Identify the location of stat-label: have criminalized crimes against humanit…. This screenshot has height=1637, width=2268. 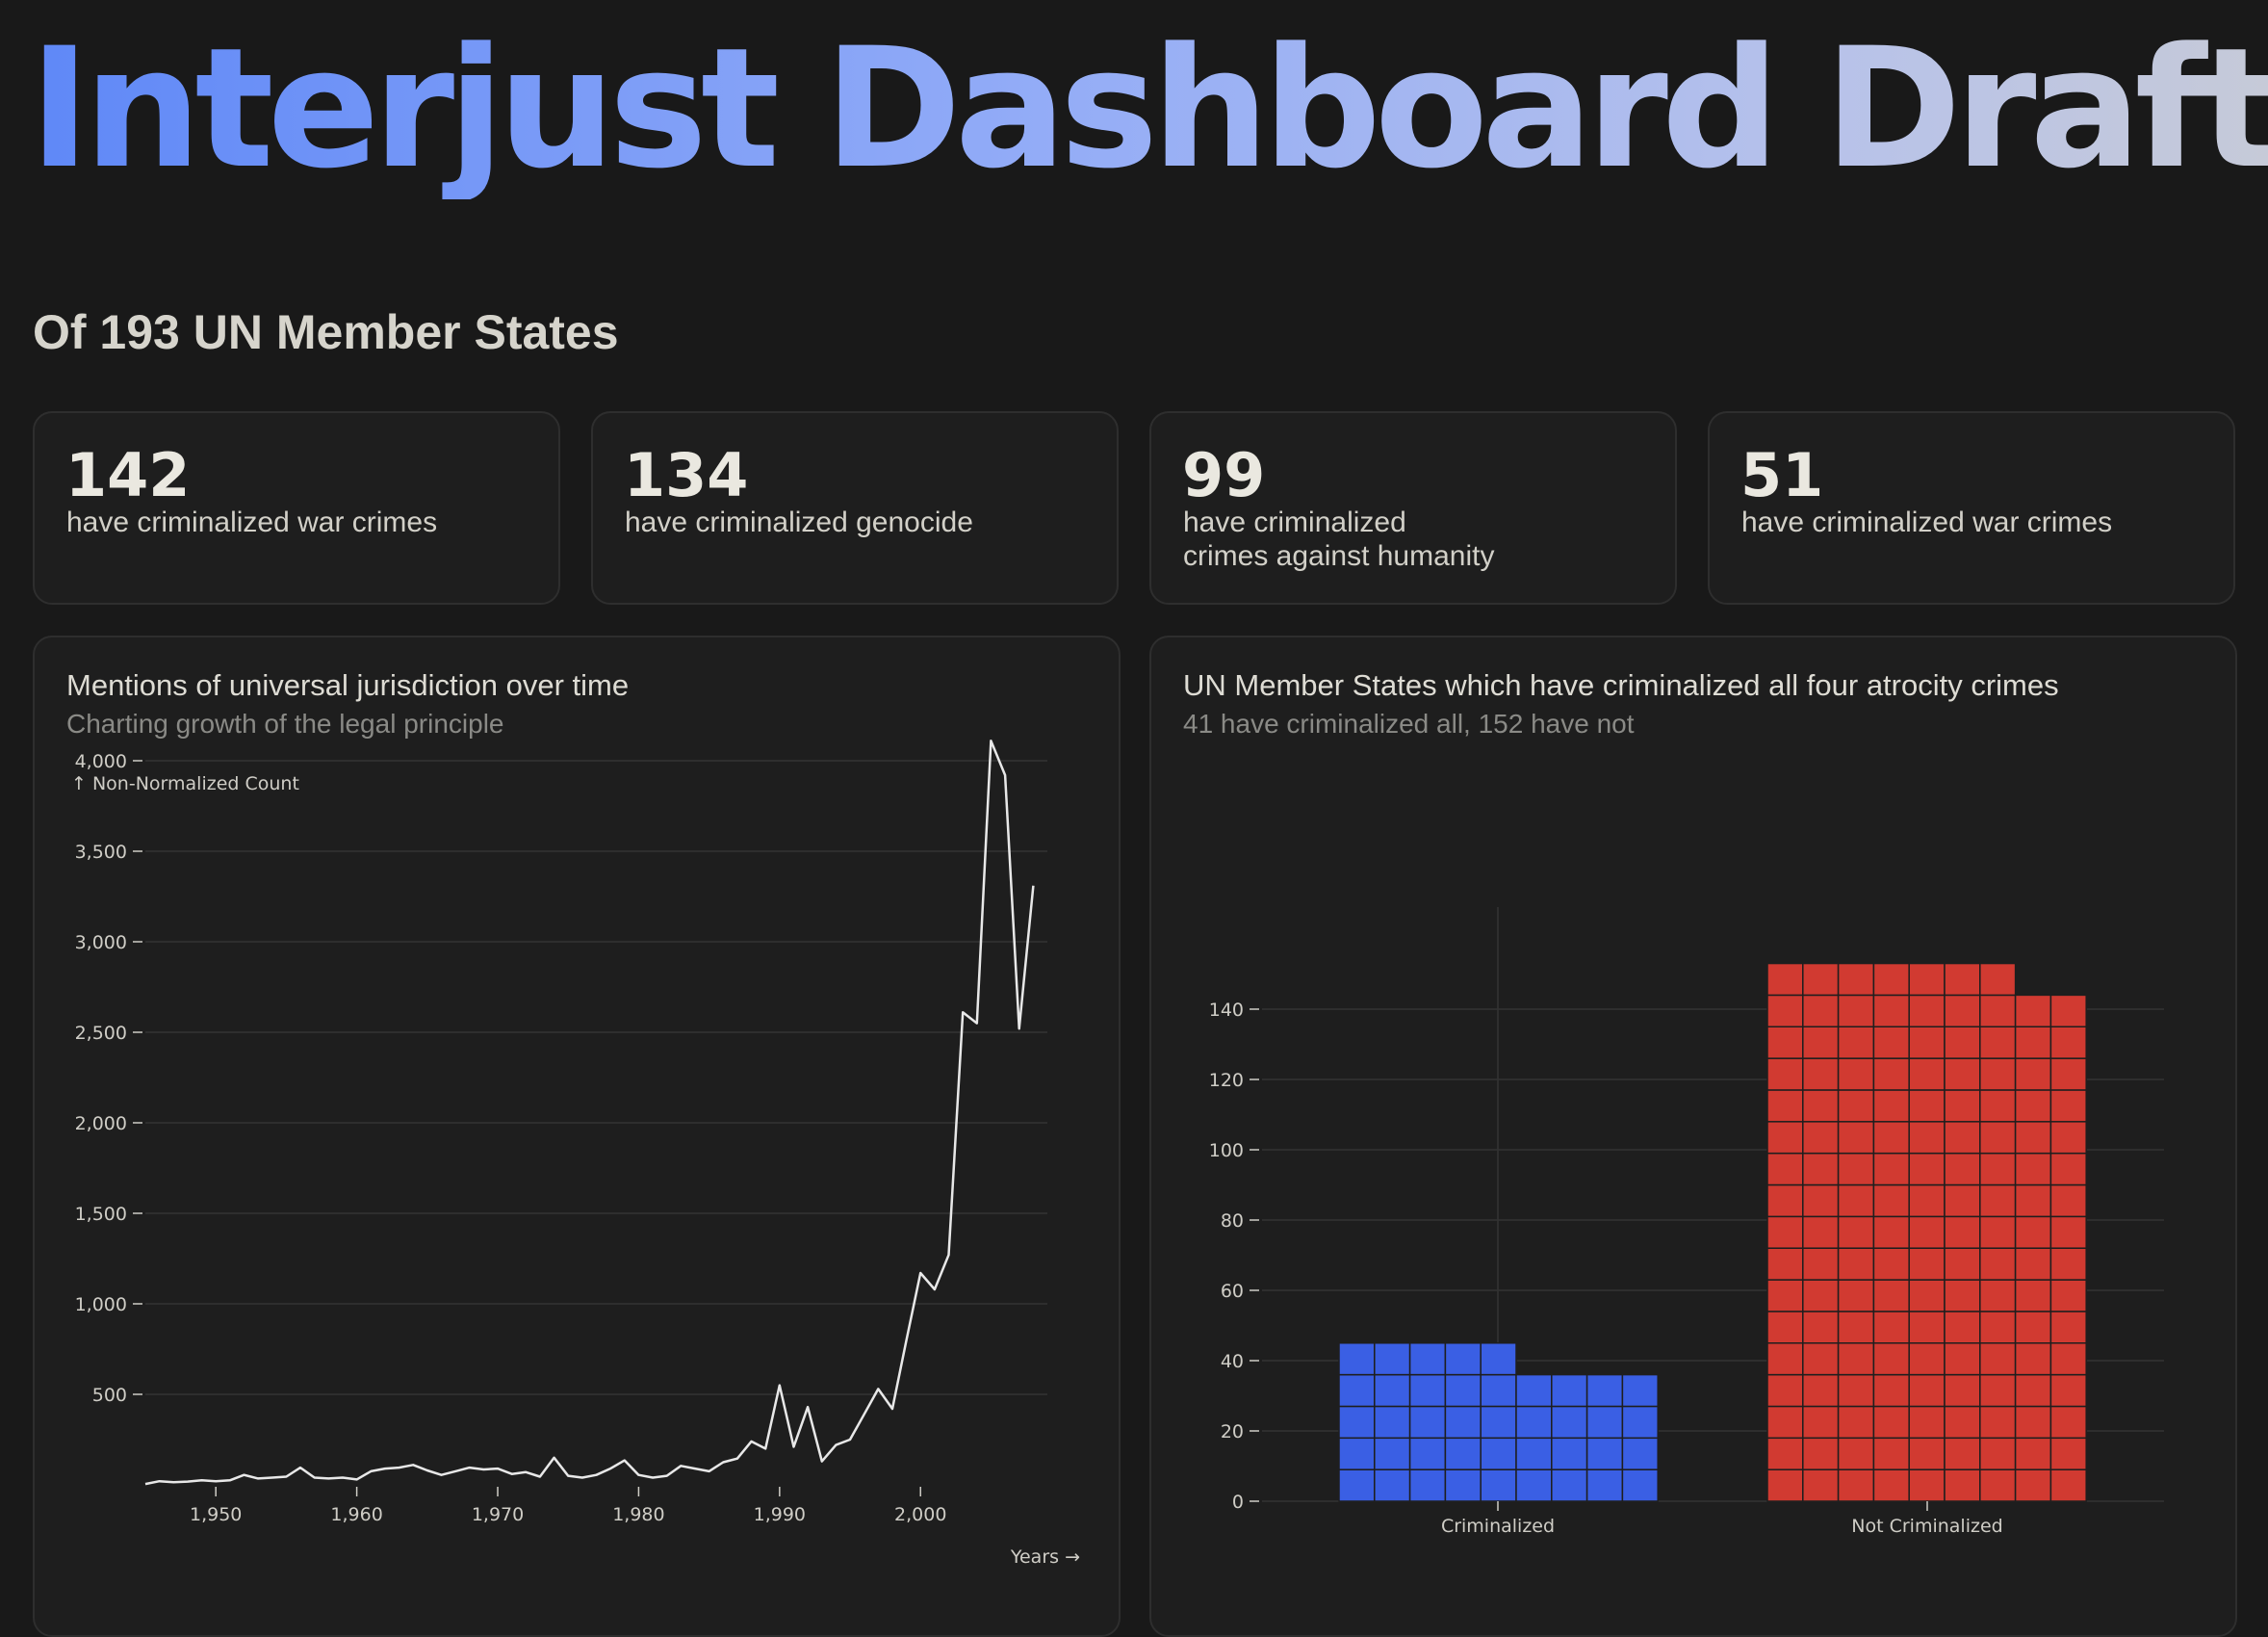
(1339, 539).